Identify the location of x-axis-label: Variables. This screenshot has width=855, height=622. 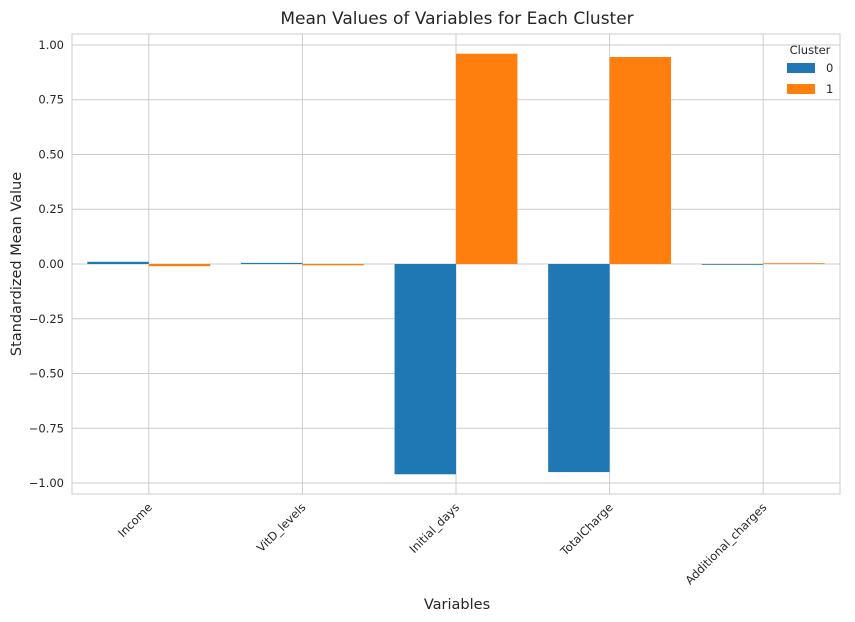
(457, 605).